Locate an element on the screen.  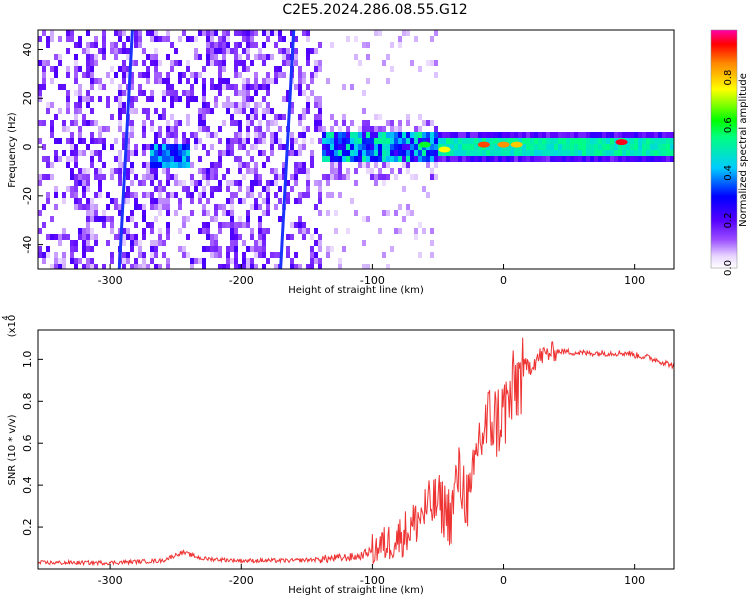
colorbar-frame is located at coordinates (724, 149).